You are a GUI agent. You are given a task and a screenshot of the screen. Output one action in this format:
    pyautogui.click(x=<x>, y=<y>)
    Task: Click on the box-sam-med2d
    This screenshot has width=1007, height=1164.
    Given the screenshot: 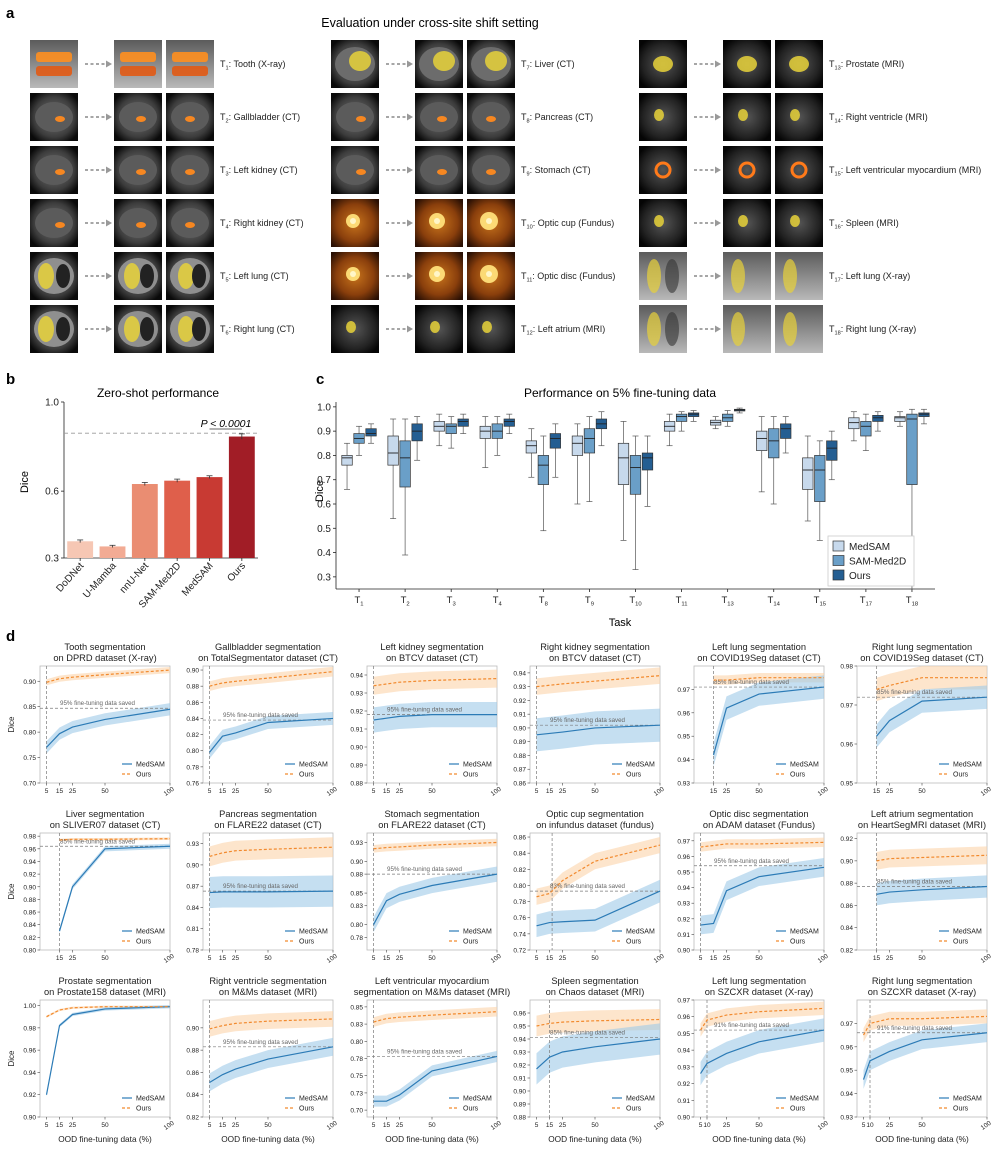 What is the action you would take?
    pyautogui.click(x=866, y=429)
    